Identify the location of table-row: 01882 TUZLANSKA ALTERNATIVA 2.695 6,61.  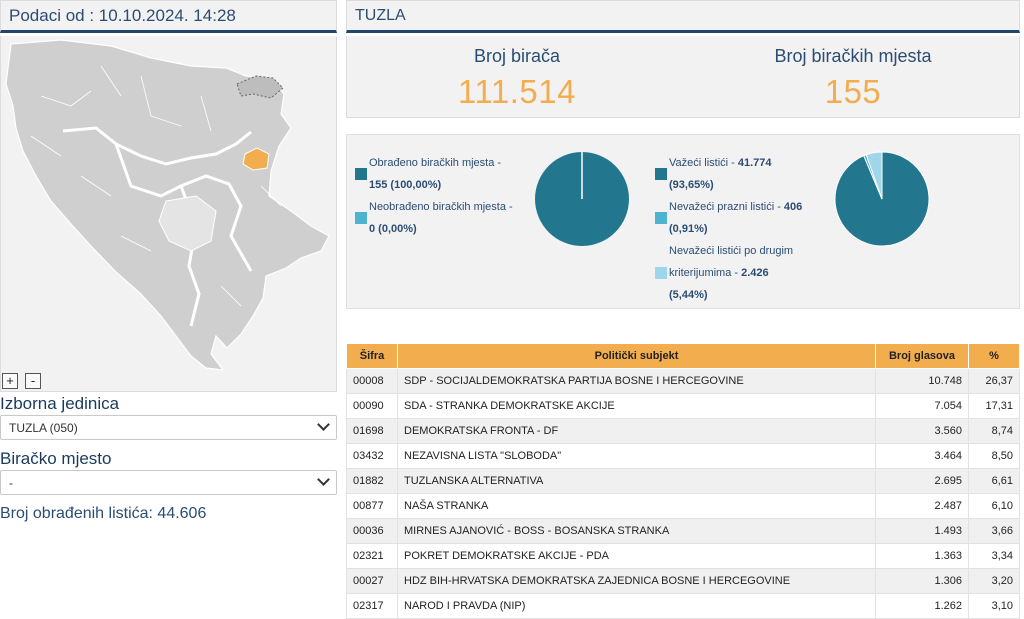
(683, 481).